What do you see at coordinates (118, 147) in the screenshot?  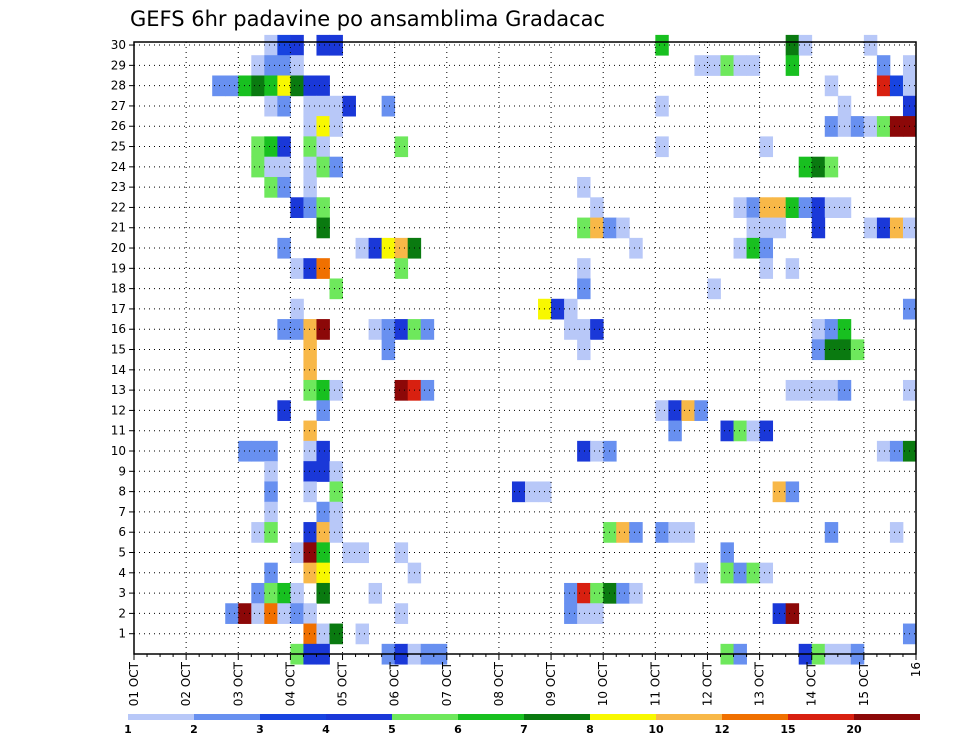 I see `y-tick-label: 25` at bounding box center [118, 147].